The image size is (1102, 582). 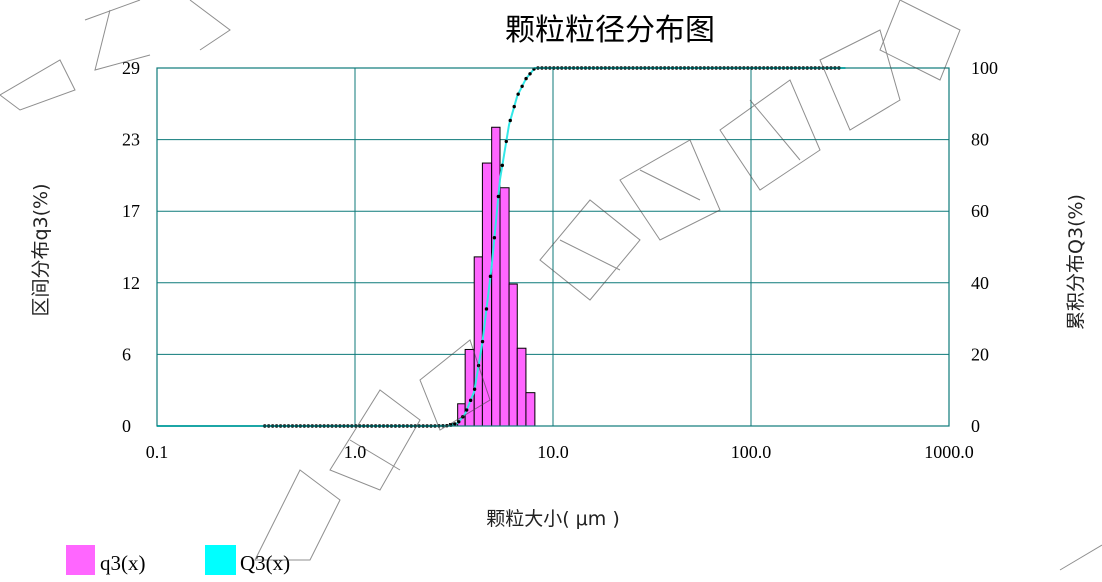 I want to click on y-left-tick-labels: 0 6 12 17 23 29, so click(x=131, y=247).